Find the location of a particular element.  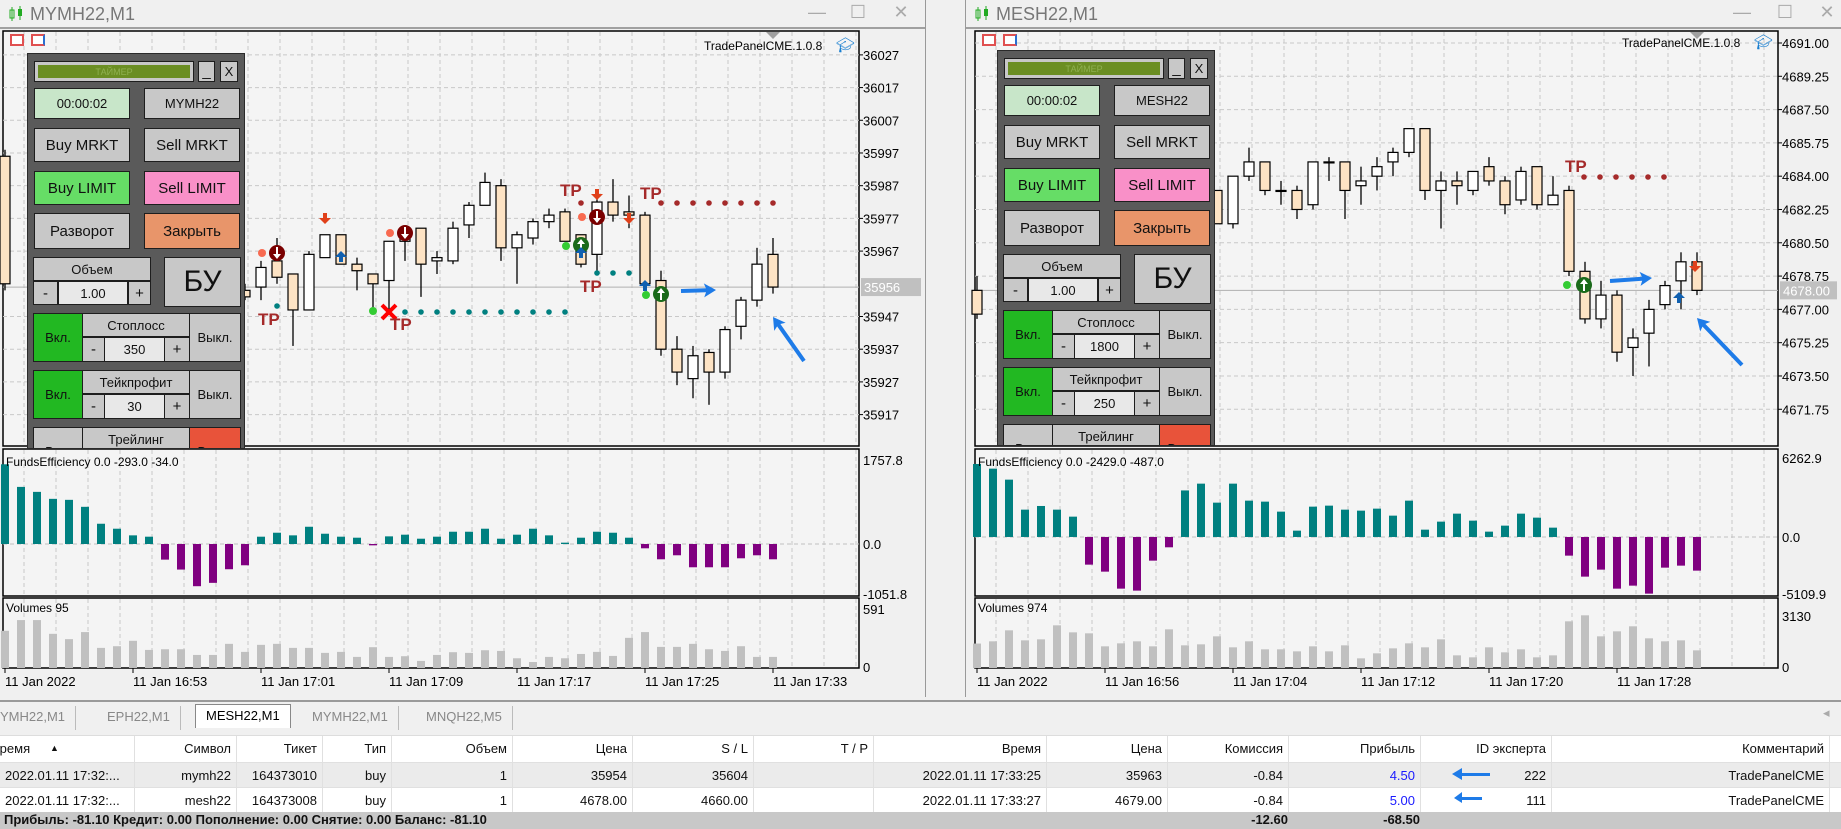

chart-tab: EPH22,M1 is located at coordinates (139, 718).